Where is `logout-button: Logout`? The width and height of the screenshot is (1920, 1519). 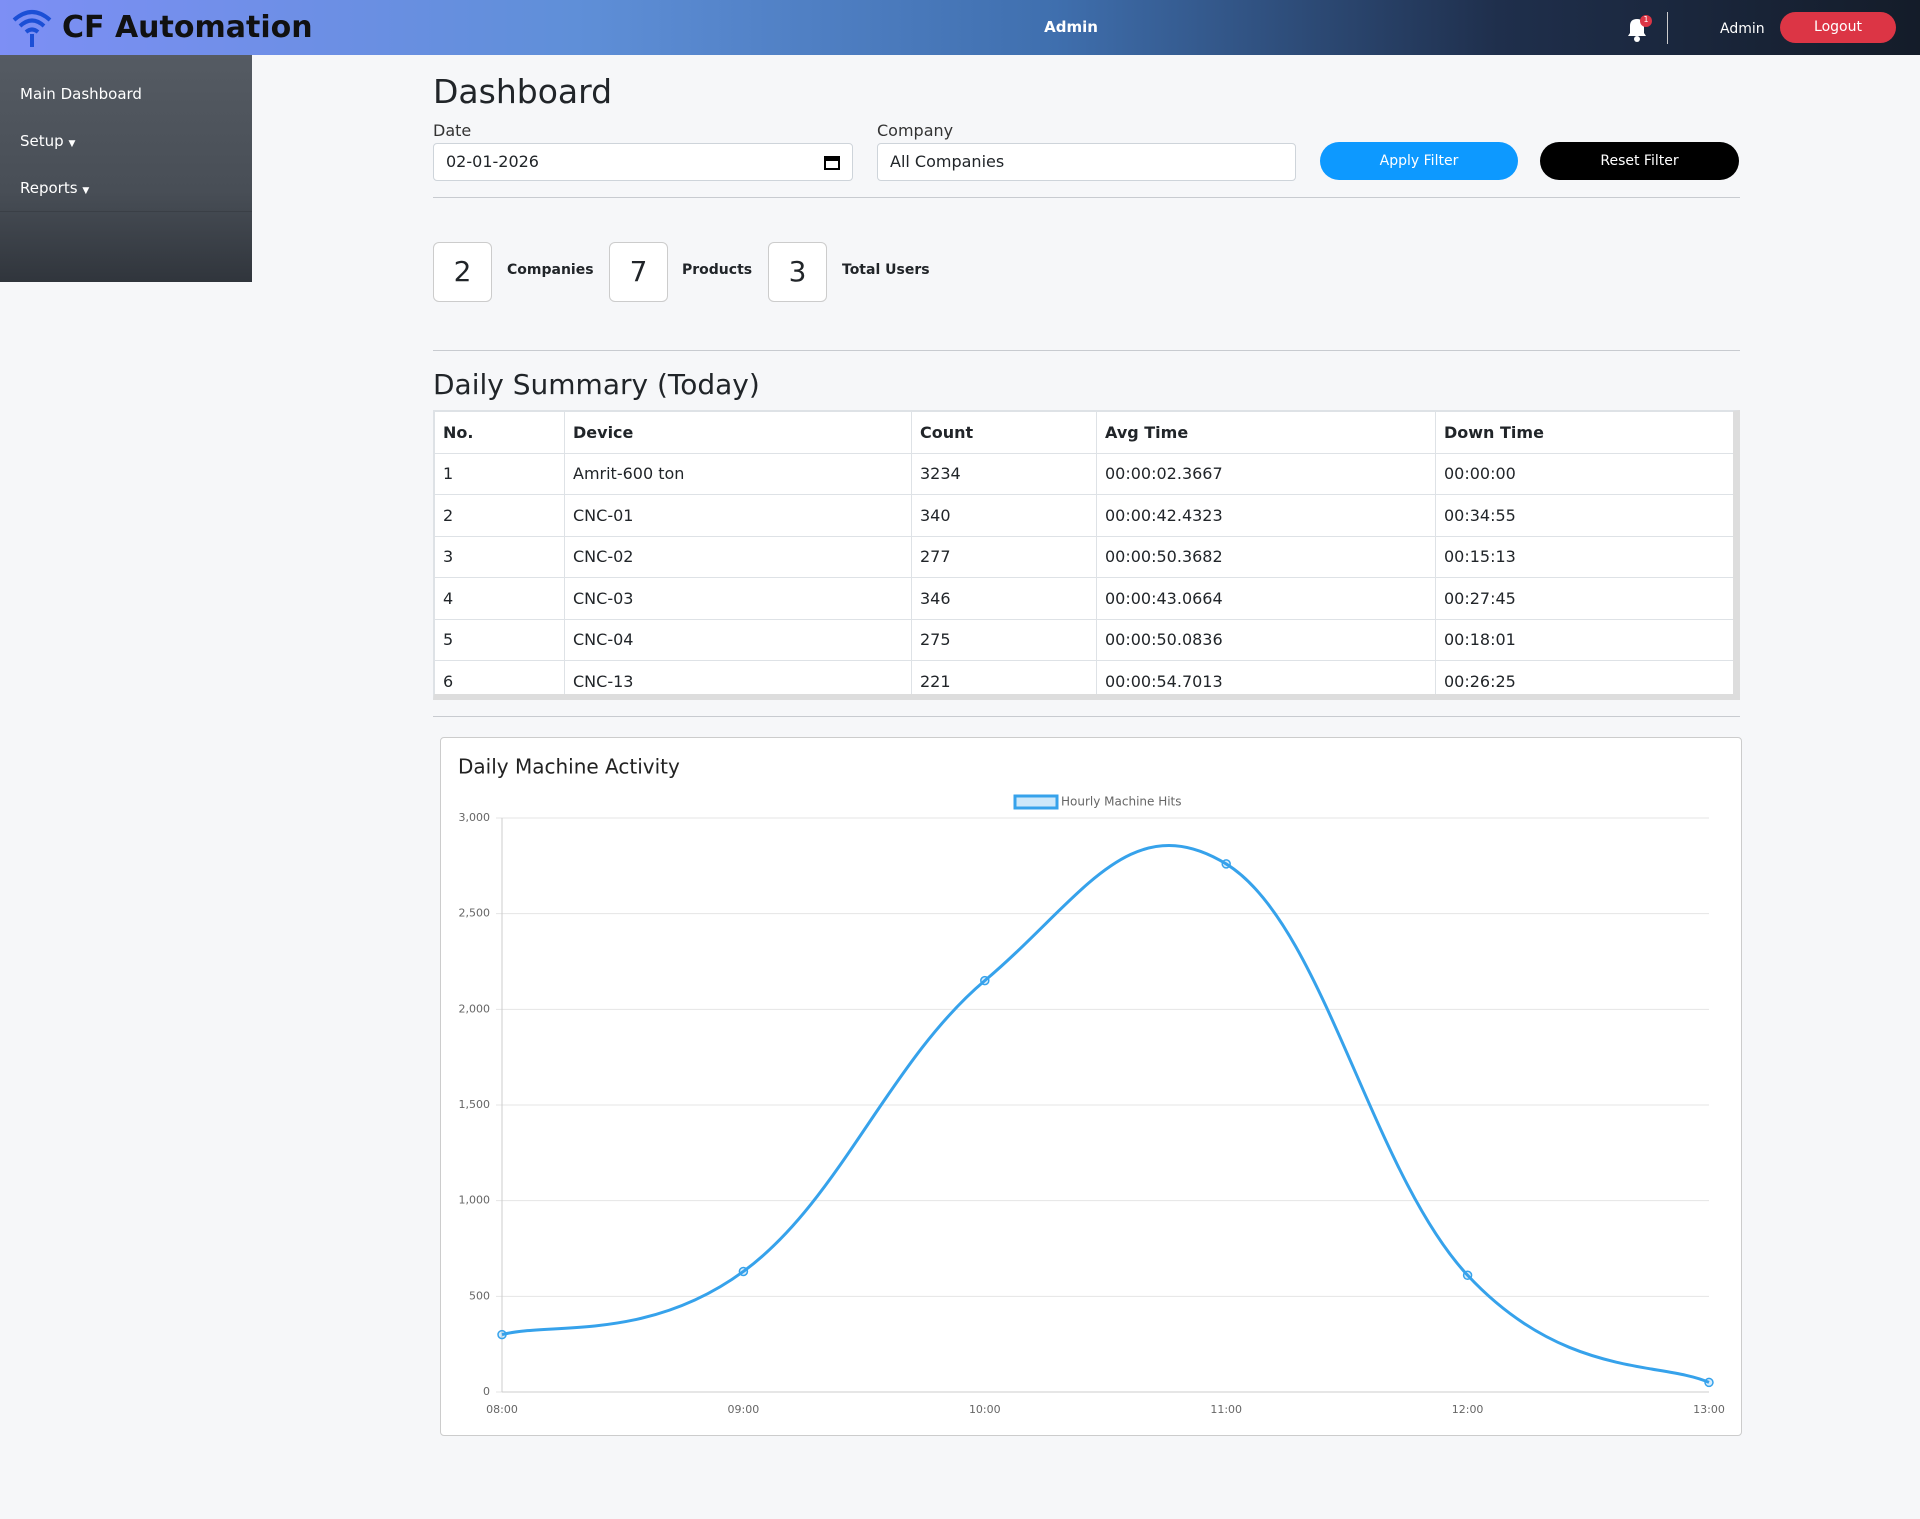 logout-button: Logout is located at coordinates (1838, 27).